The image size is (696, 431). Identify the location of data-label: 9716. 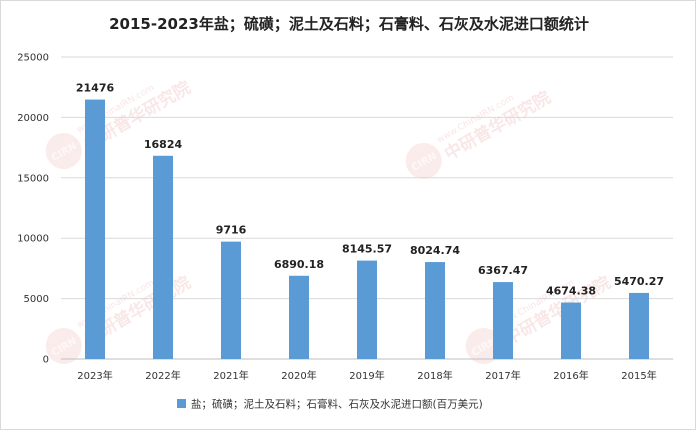
(231, 230).